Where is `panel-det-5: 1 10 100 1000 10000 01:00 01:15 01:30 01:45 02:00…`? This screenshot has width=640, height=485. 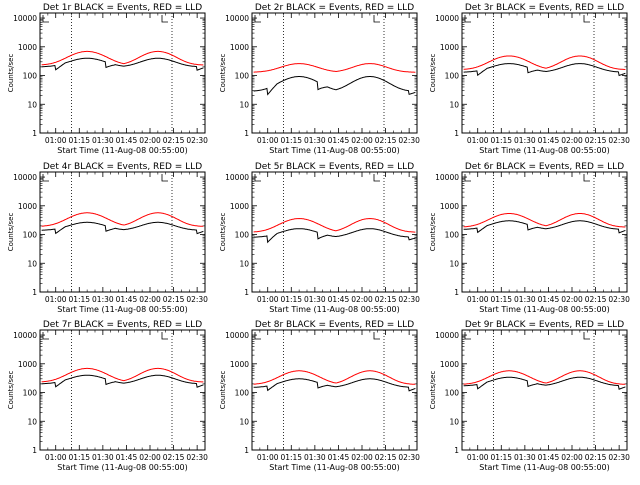
panel-det-5: 1 10 100 1000 10000 01:00 01:15 01:30 01:45 02:00… is located at coordinates (319, 238).